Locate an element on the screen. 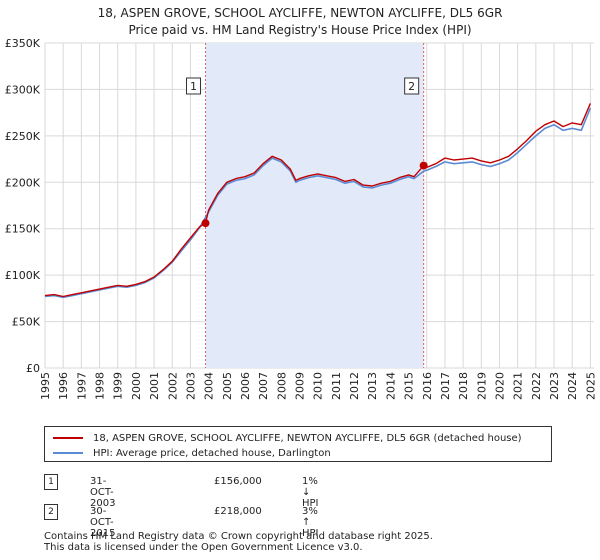  legend-swatch-property is located at coordinates (68, 438).